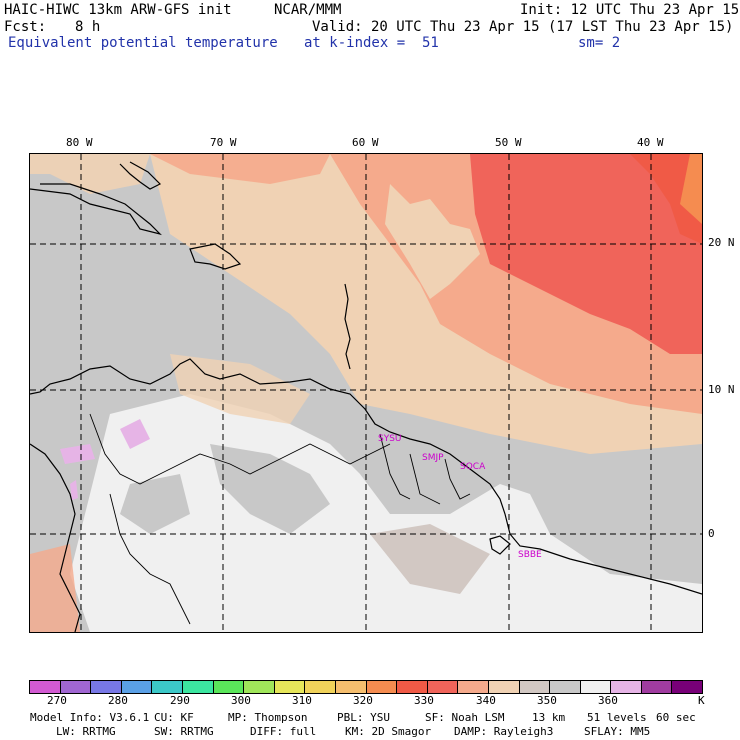  What do you see at coordinates (395, 466) in the screenshot?
I see `border-guyana` at bounding box center [395, 466].